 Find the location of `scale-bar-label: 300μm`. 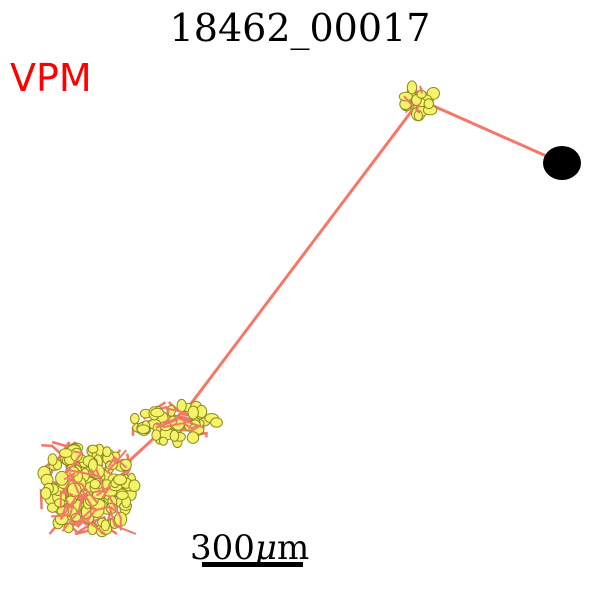

scale-bar-label: 300μm is located at coordinates (249, 548).